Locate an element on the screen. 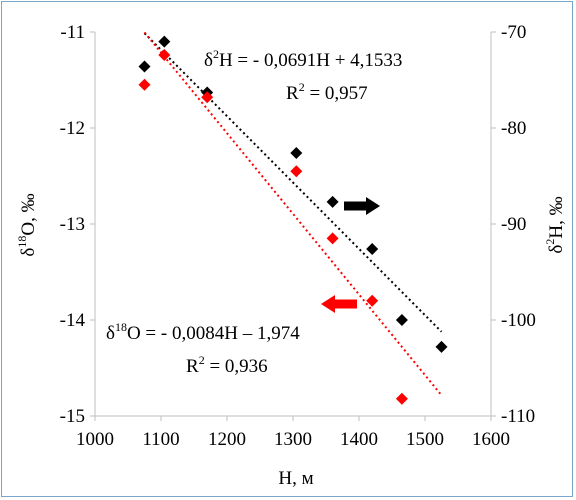 Image resolution: width=576 pixels, height=500 pixels. x-tick-label: 1200 is located at coordinates (227, 439).